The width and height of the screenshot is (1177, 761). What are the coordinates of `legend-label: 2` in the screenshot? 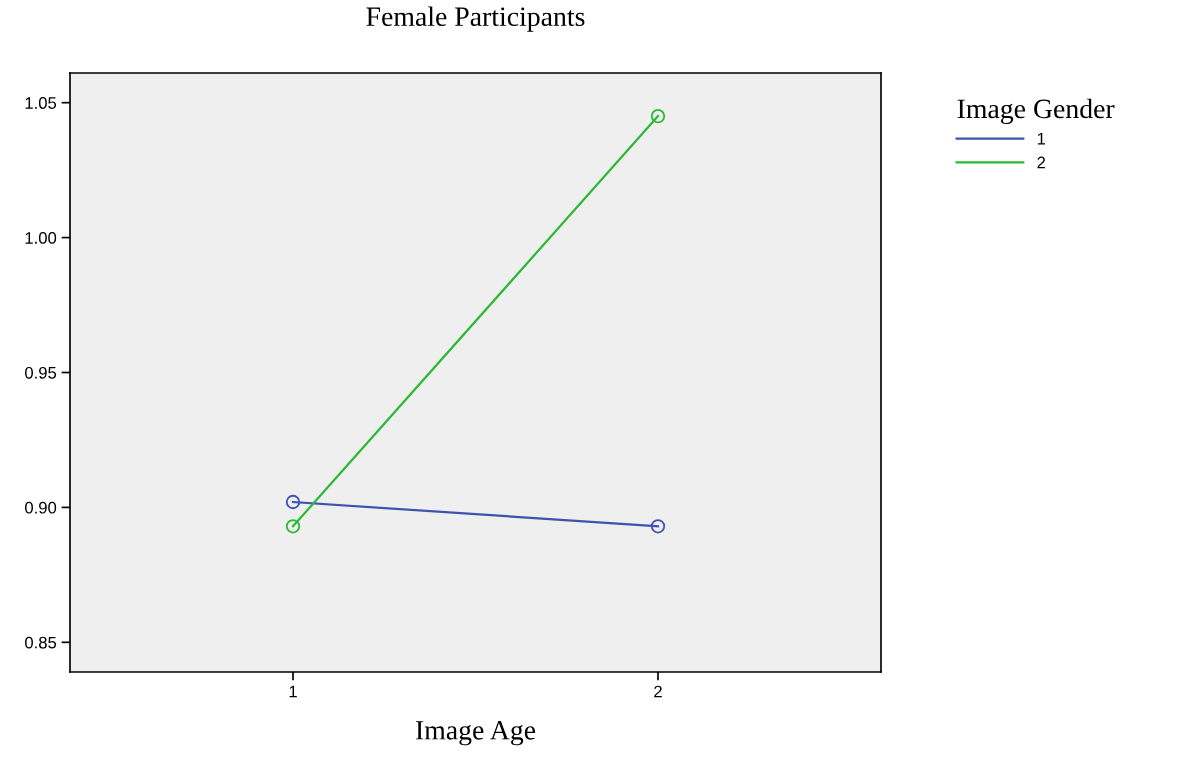 It's located at (1041, 162).